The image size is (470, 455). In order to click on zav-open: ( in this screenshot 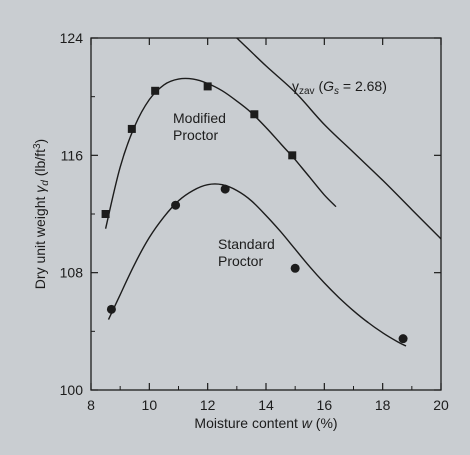, I will do `click(319, 86)`.